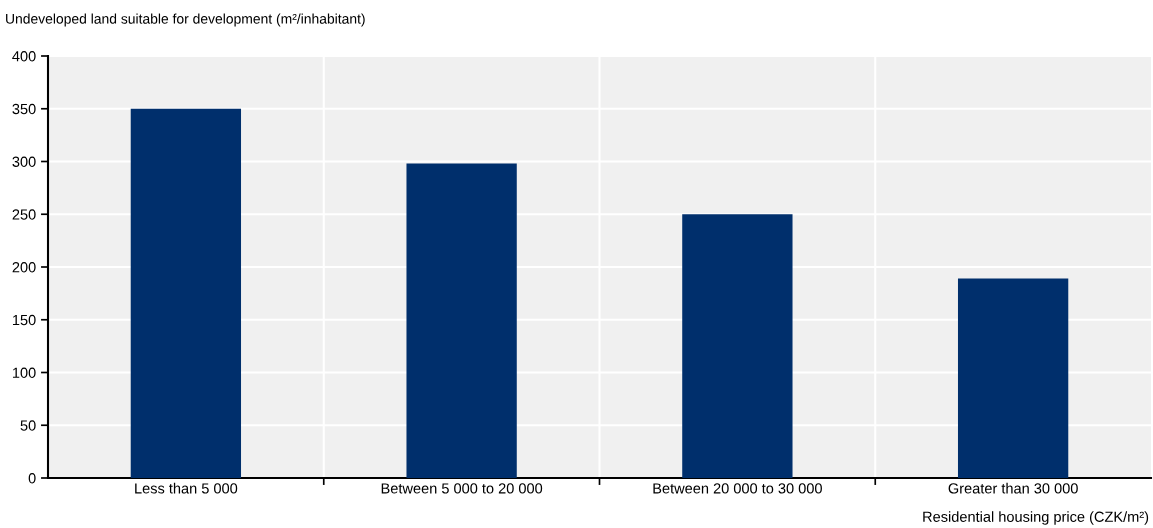 The width and height of the screenshot is (1153, 528). Describe the element at coordinates (24, 161) in the screenshot. I see `y-tick-label: 300` at that location.